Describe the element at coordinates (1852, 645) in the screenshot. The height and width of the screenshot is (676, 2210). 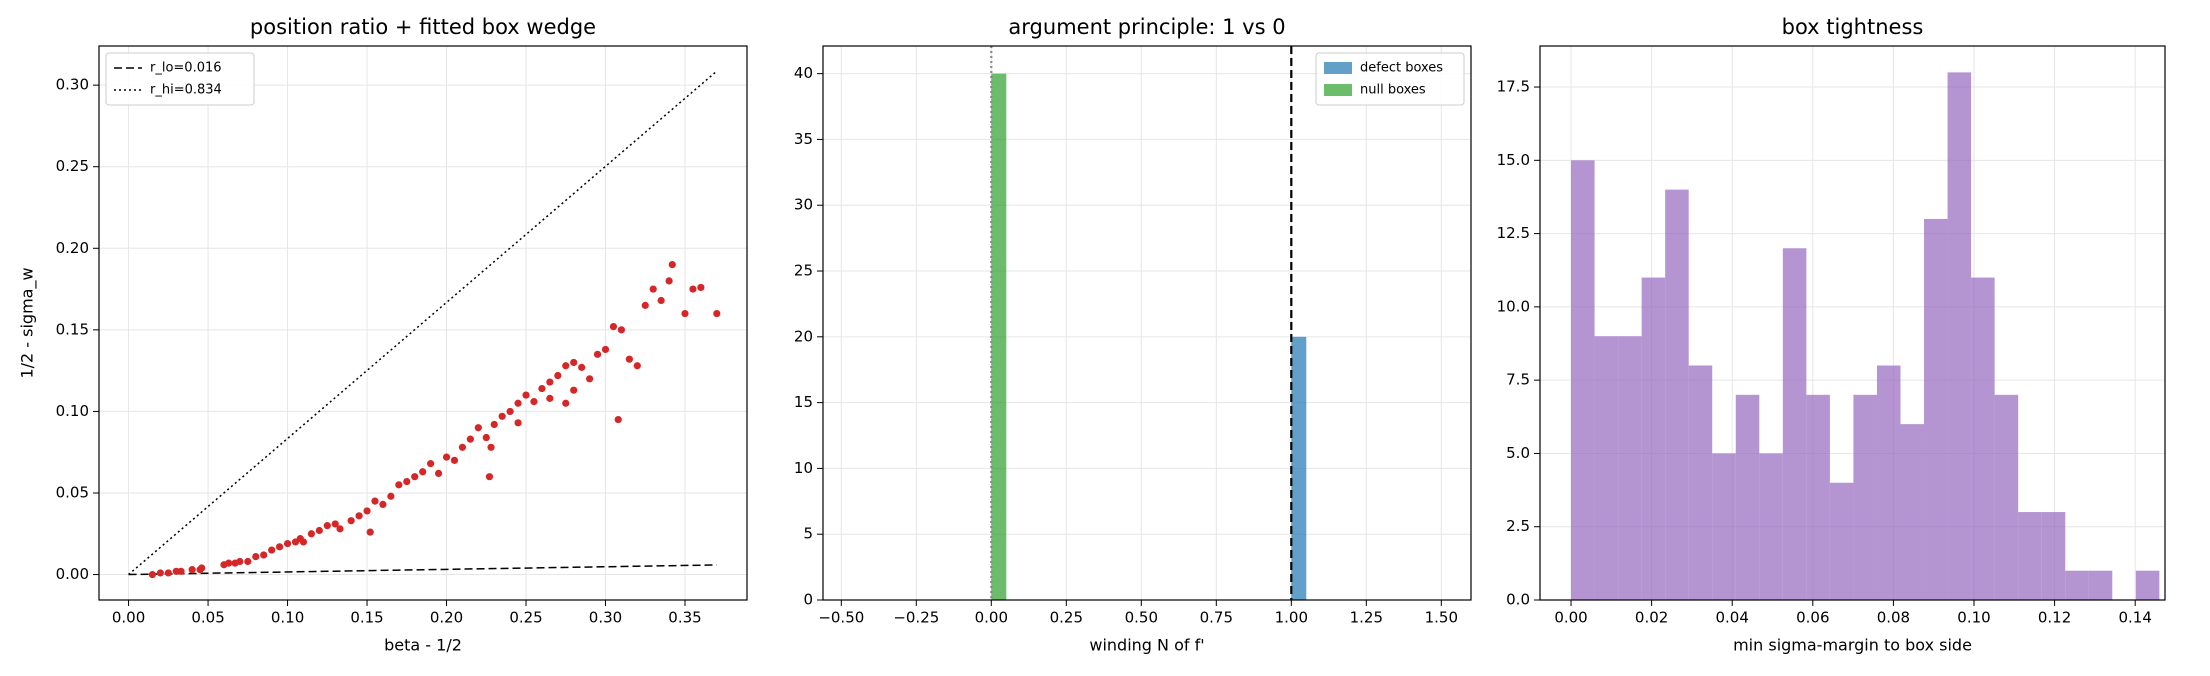
I see `x-axis-label: min sigma-margin to box side` at that location.